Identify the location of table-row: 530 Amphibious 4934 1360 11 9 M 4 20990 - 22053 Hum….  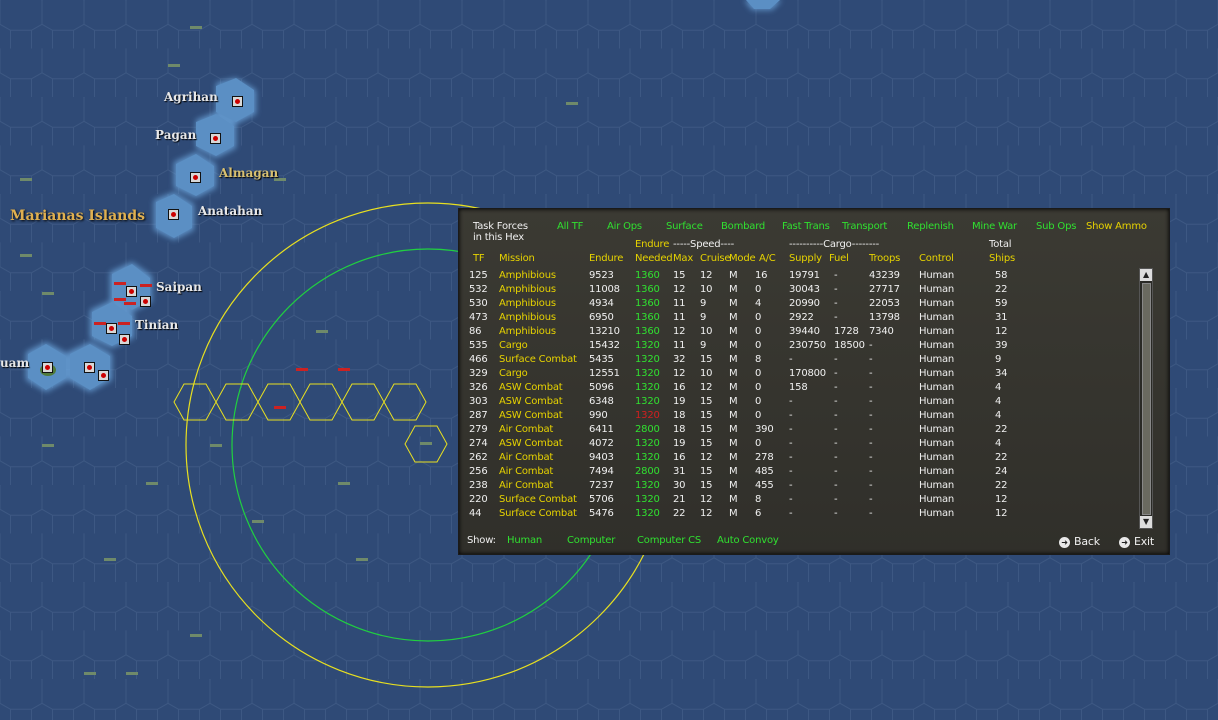
(799, 304).